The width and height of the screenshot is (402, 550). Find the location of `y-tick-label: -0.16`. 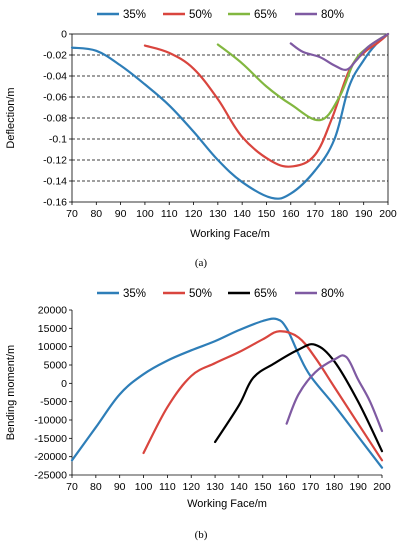

y-tick-label: -0.16 is located at coordinates (55, 203).